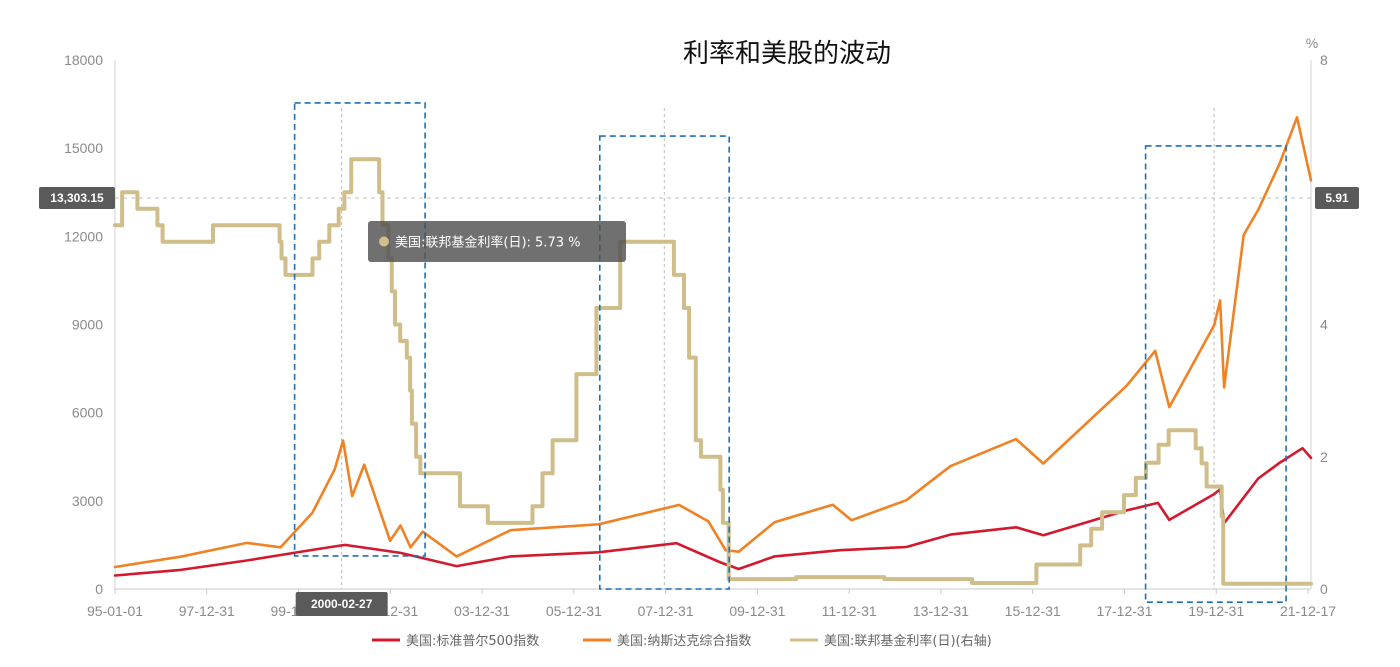 The height and width of the screenshot is (667, 1400). I want to click on x-value-badge-label: 2000-02-27, so click(342, 604).